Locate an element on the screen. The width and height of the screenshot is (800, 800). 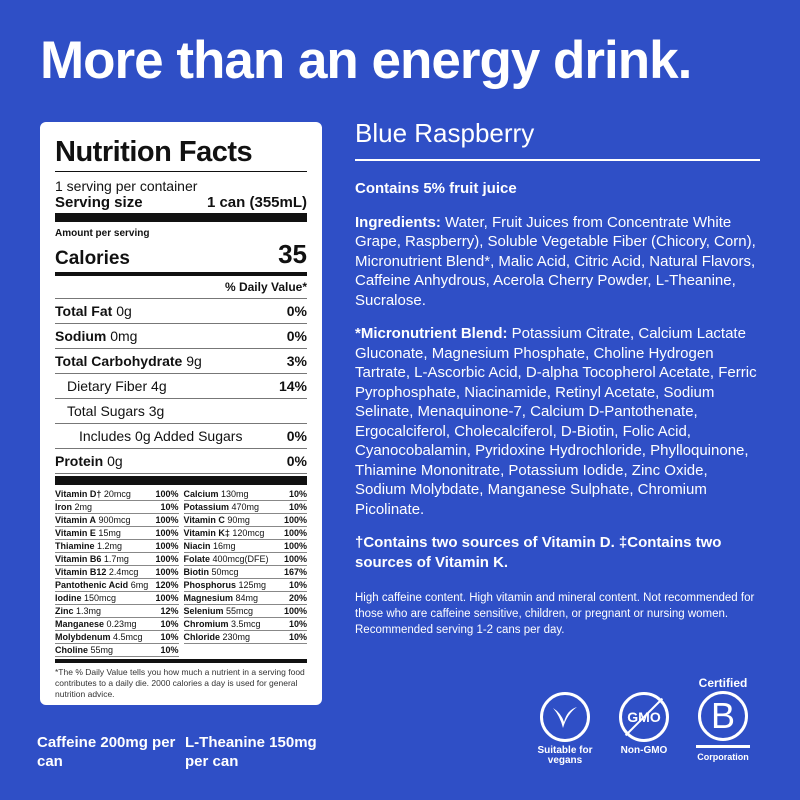
b-corp-badge: Certified B Corporation is located at coordinates (723, 719).